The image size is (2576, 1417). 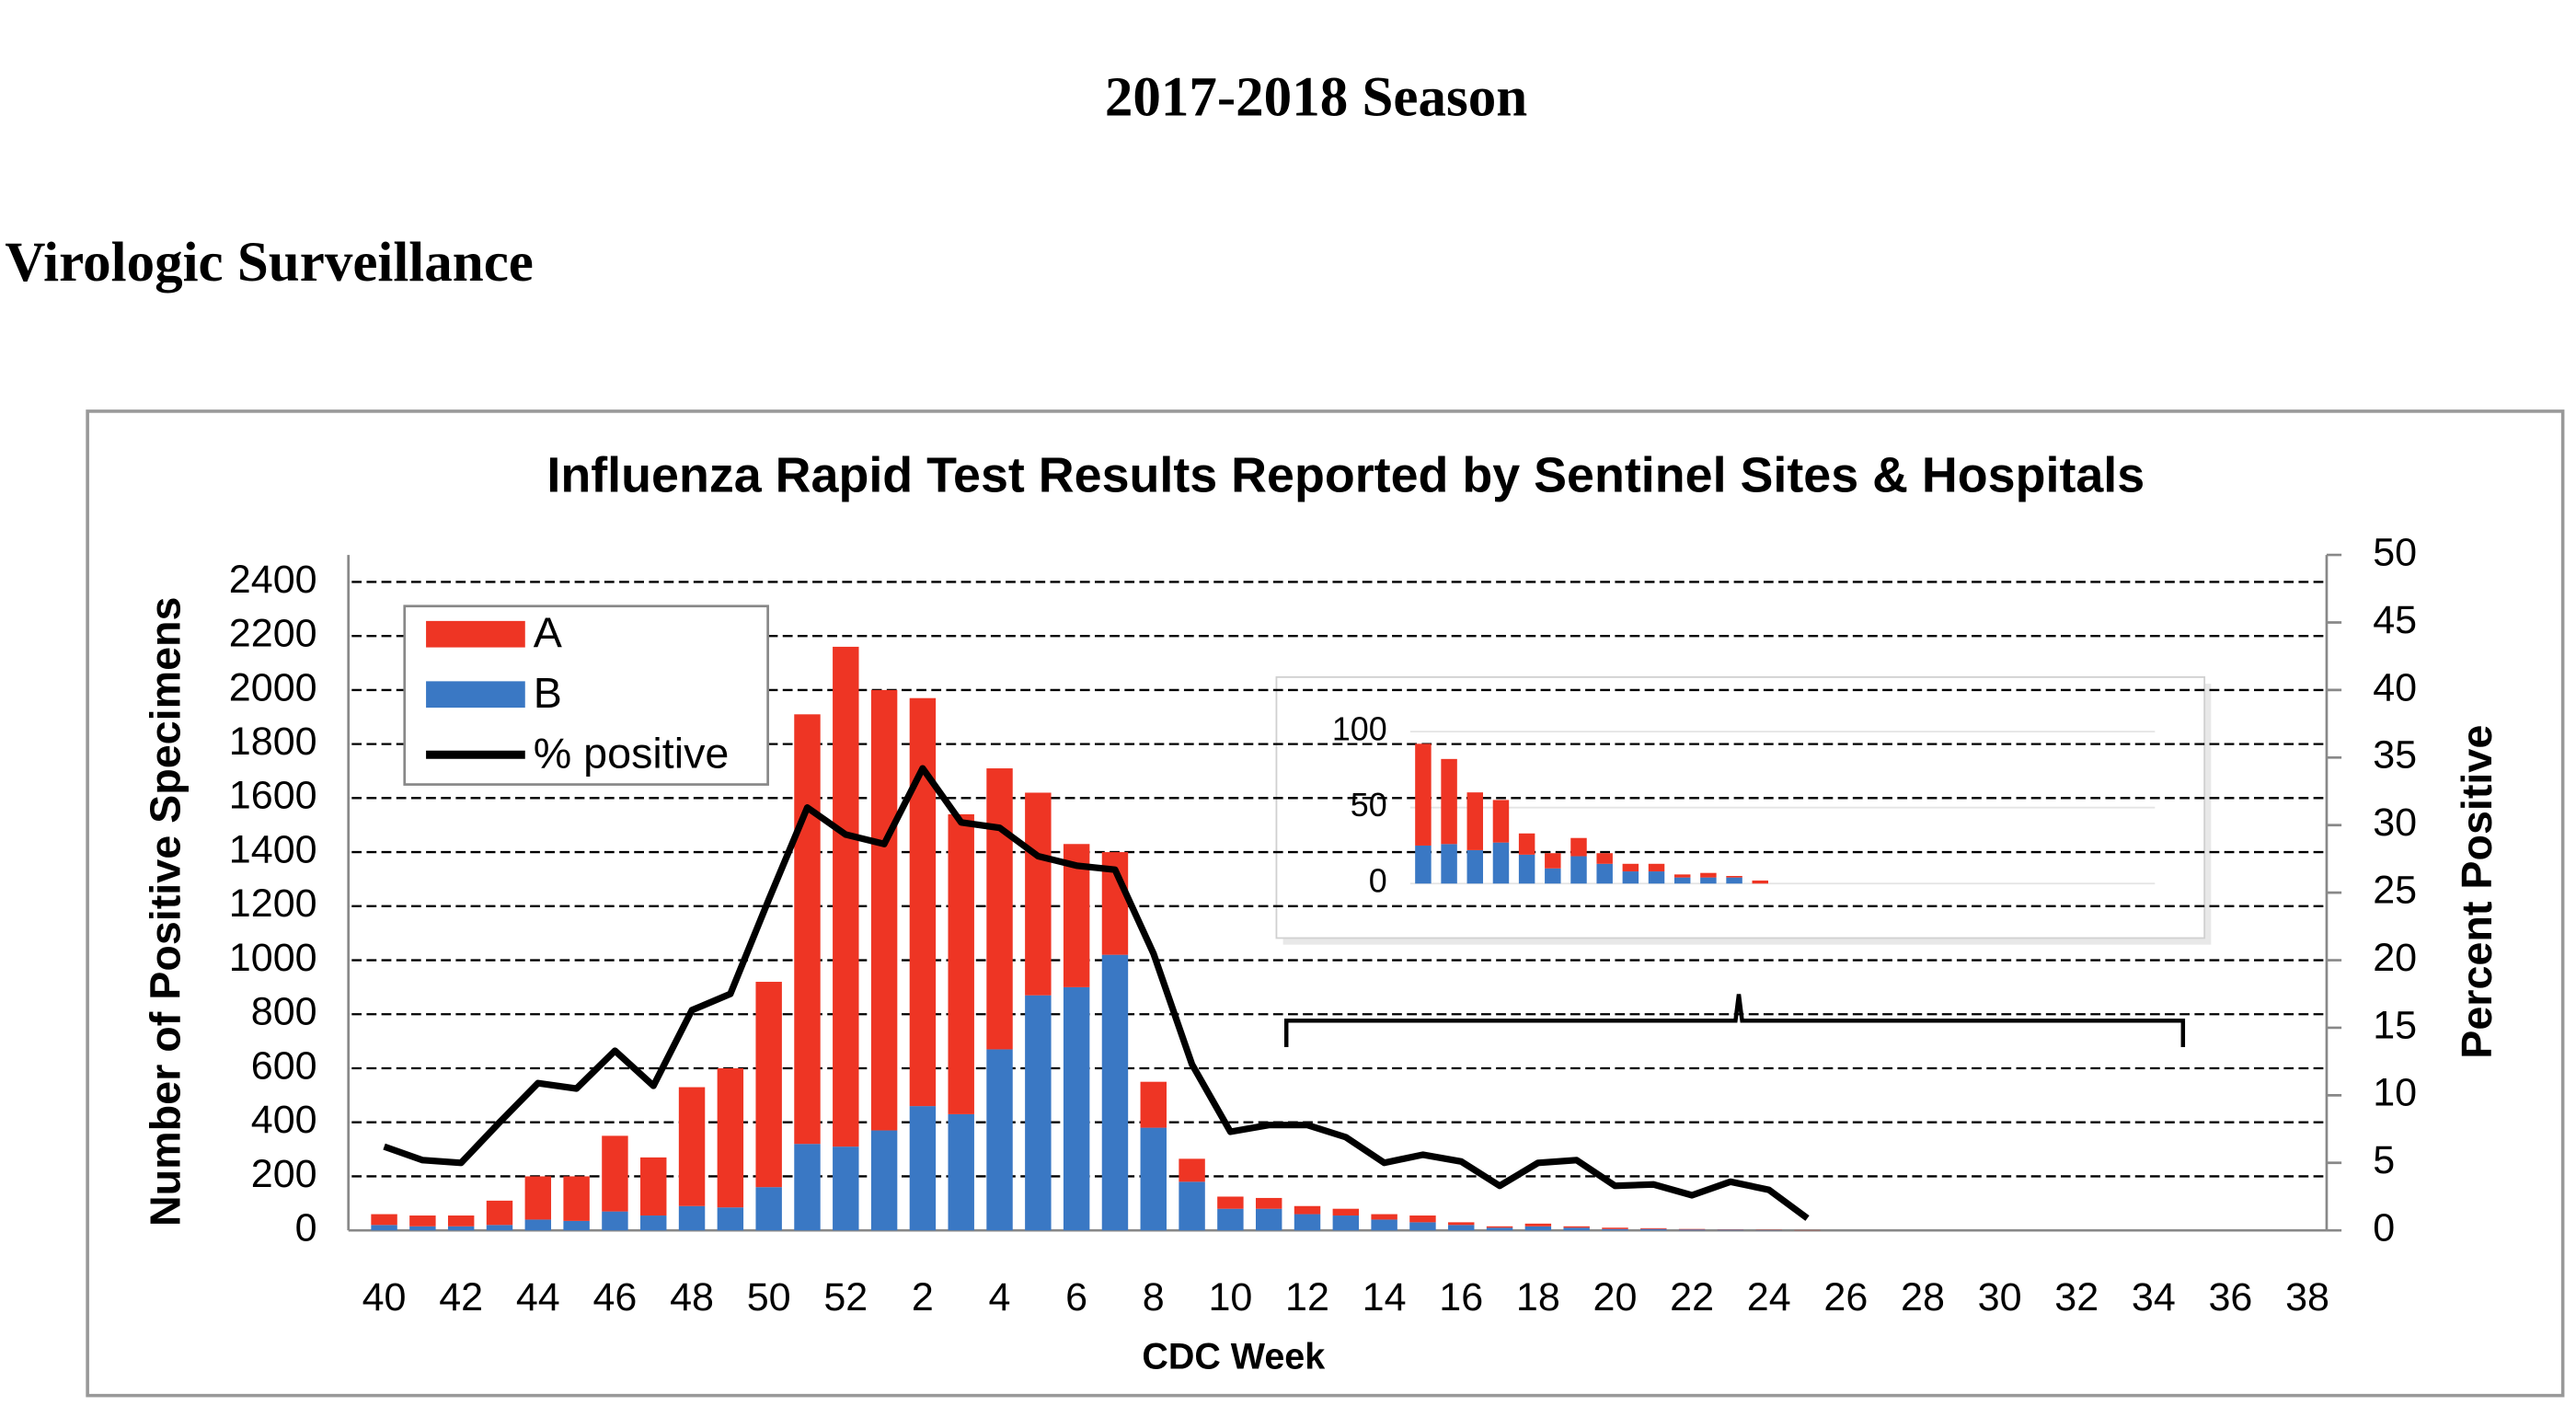 What do you see at coordinates (1845, 1297) in the screenshot?
I see `x-tick-label: 26` at bounding box center [1845, 1297].